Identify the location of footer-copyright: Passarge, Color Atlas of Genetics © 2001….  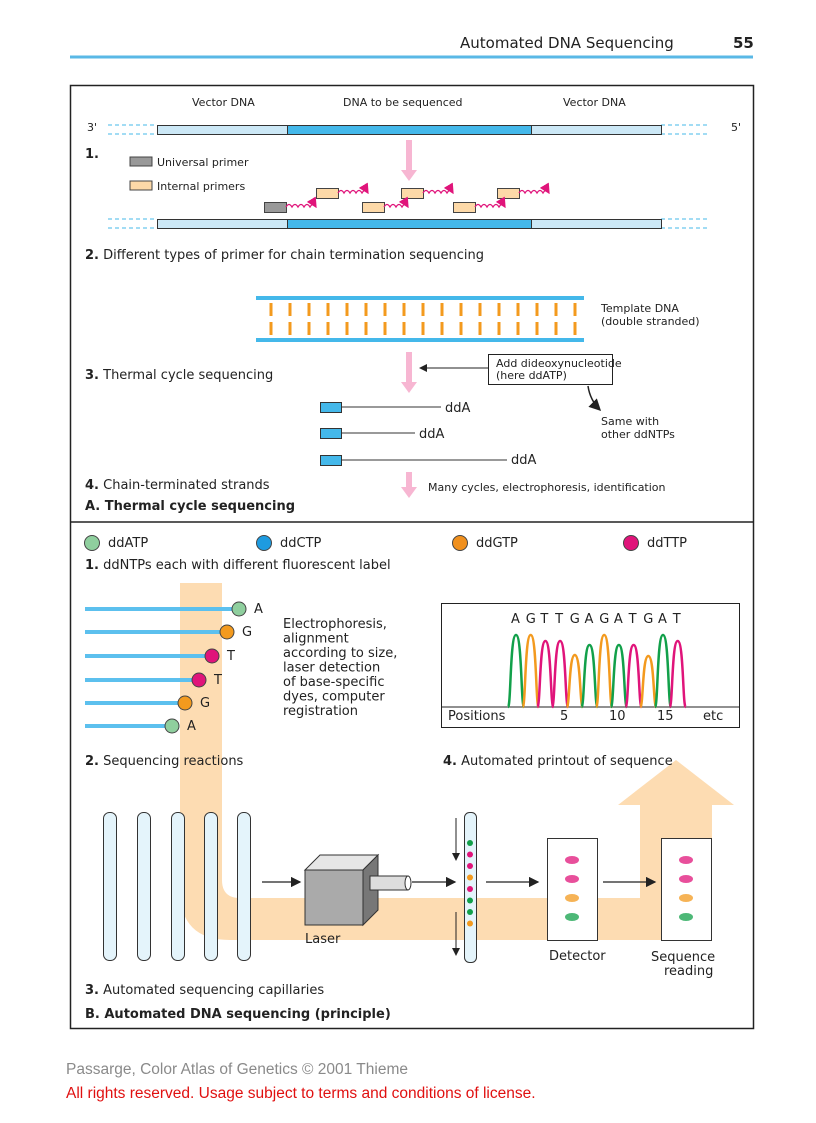
(237, 1069).